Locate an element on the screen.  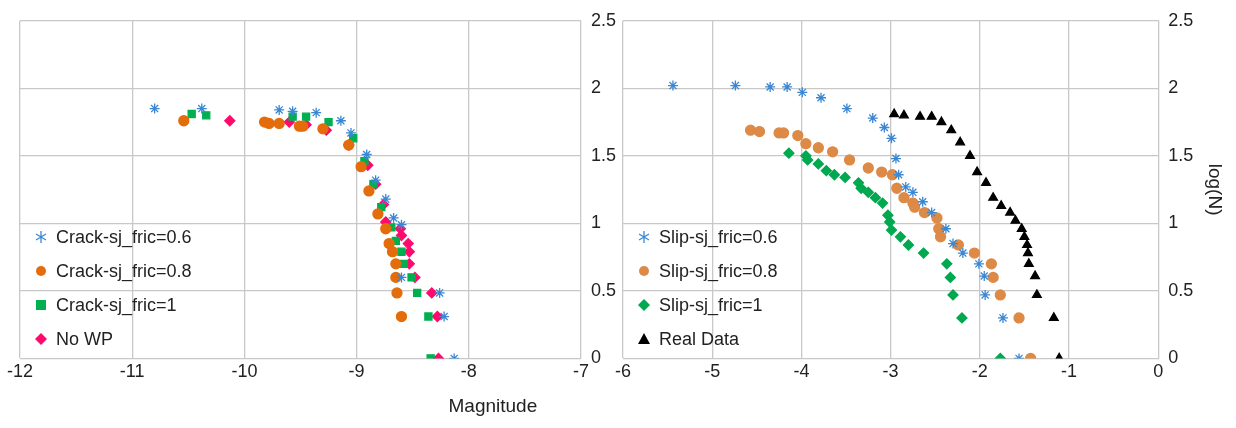
x-tick-label: -5 is located at coordinates (712, 371).